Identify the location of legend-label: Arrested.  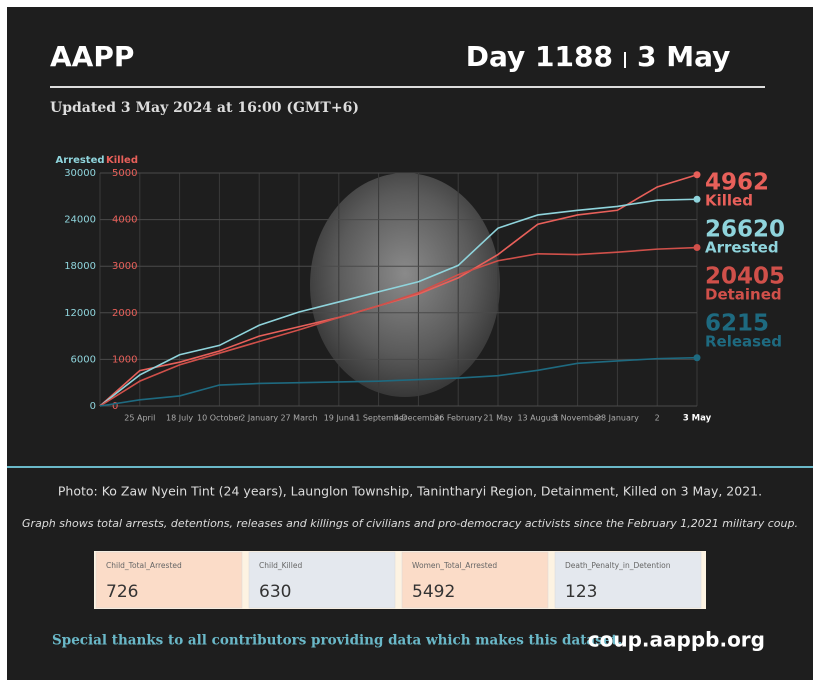
(742, 248).